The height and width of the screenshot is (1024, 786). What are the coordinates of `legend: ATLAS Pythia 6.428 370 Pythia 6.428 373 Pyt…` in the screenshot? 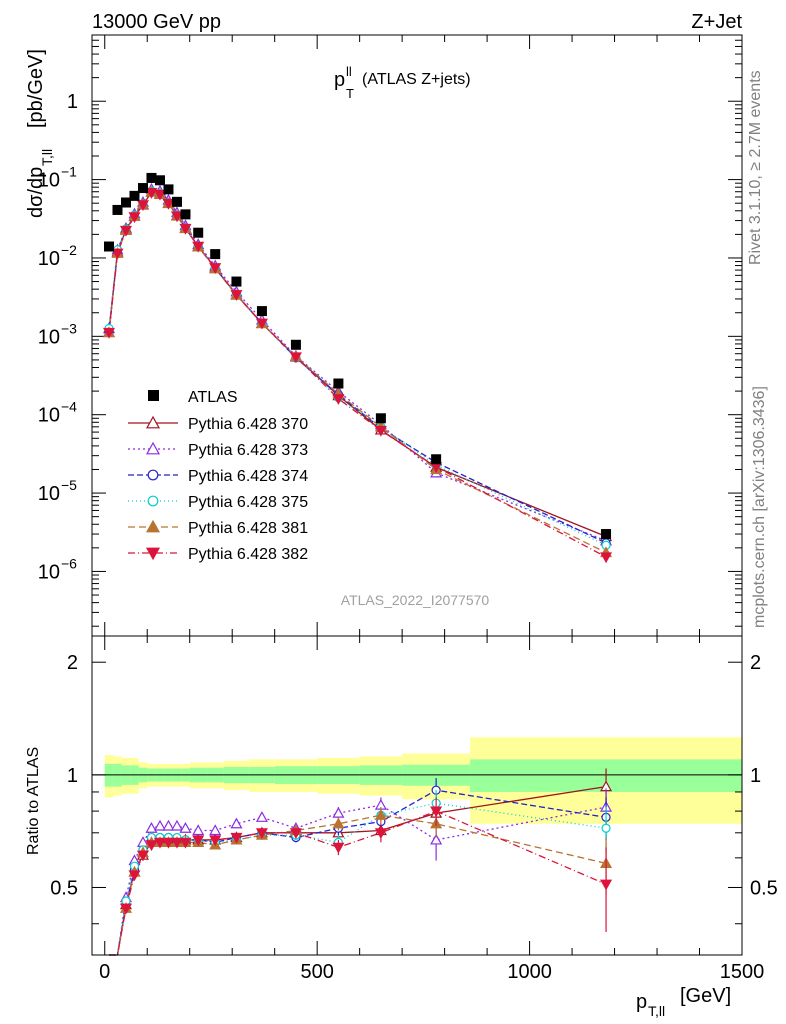 It's located at (218, 476).